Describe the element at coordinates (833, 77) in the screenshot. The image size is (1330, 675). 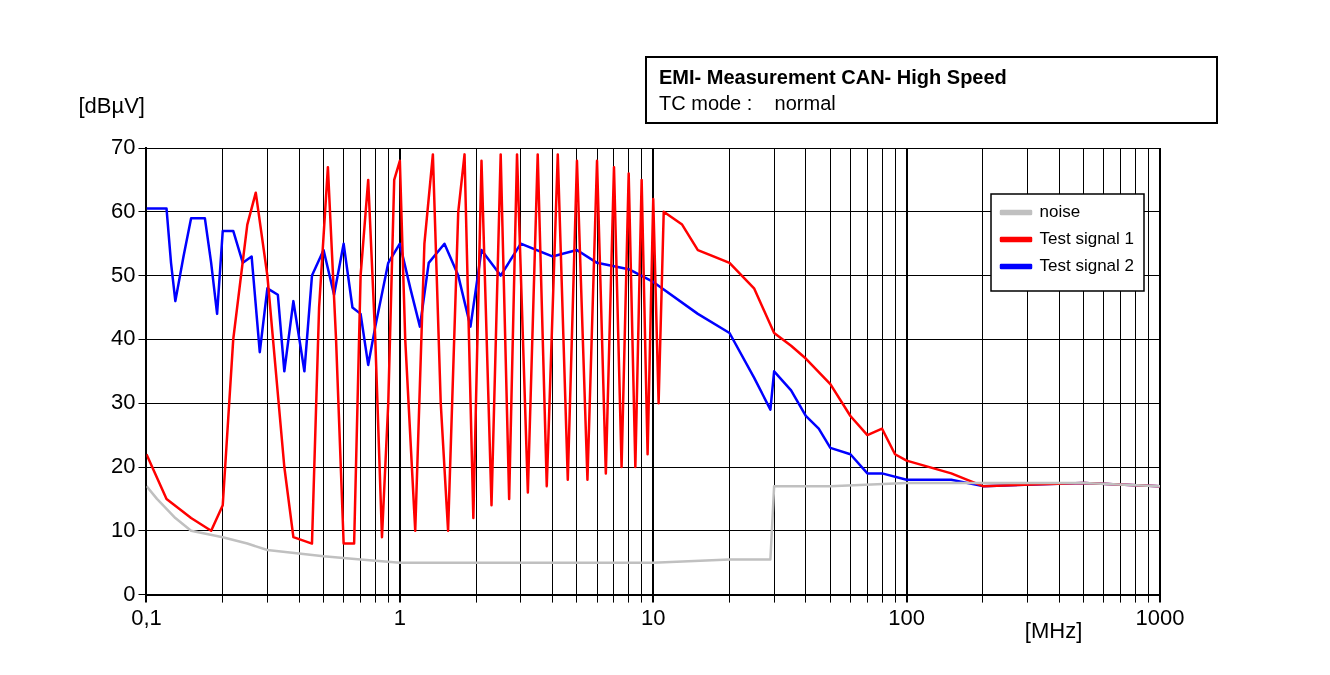
I see `text: EMI- Measurement CAN- High Speed` at that location.